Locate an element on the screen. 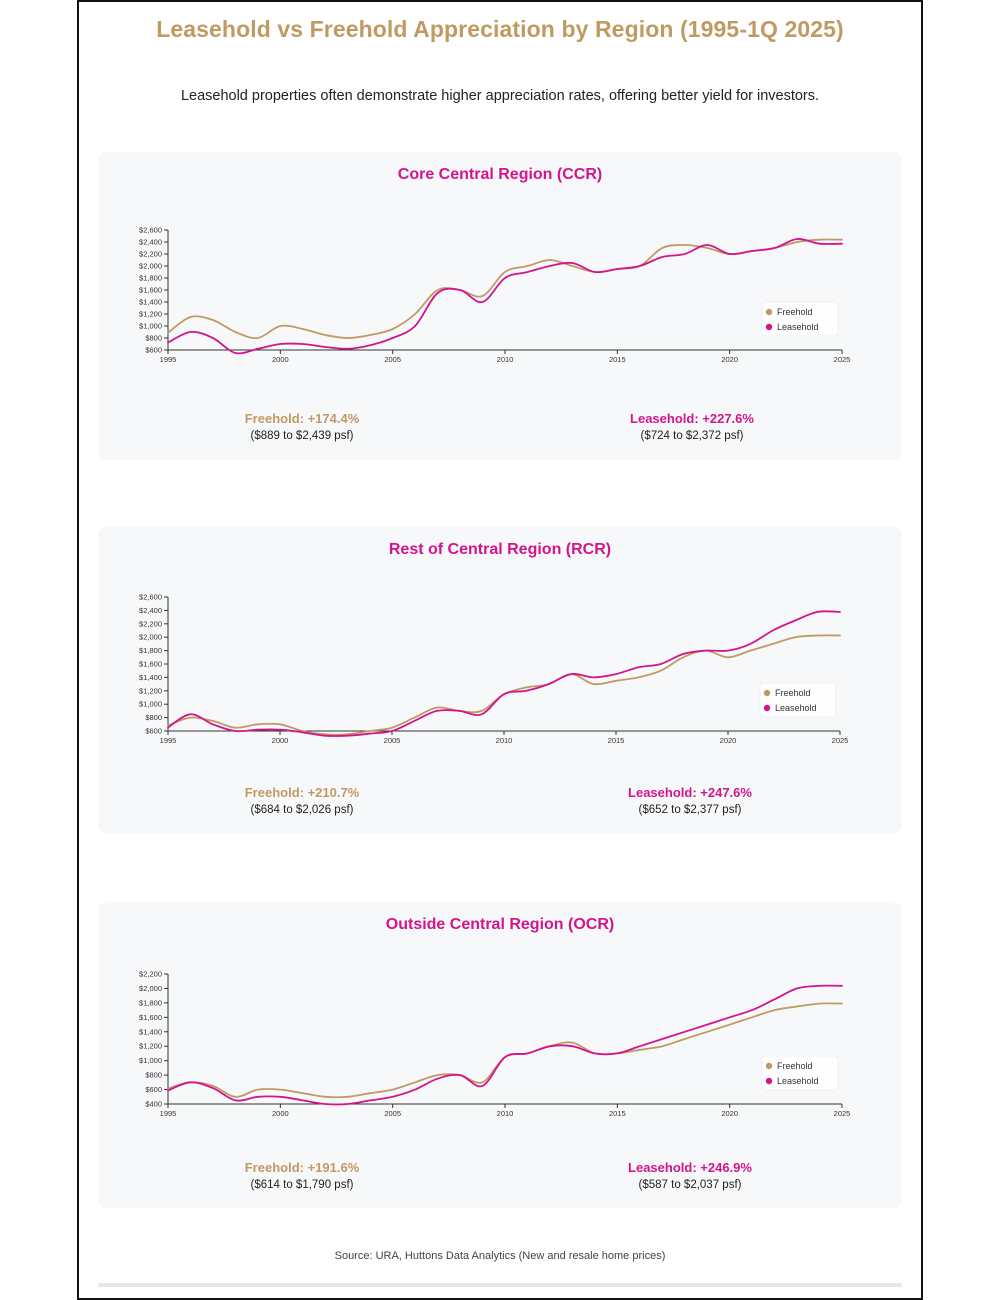 The image size is (1000, 1300). y-tick-label: $400 is located at coordinates (153, 1104).